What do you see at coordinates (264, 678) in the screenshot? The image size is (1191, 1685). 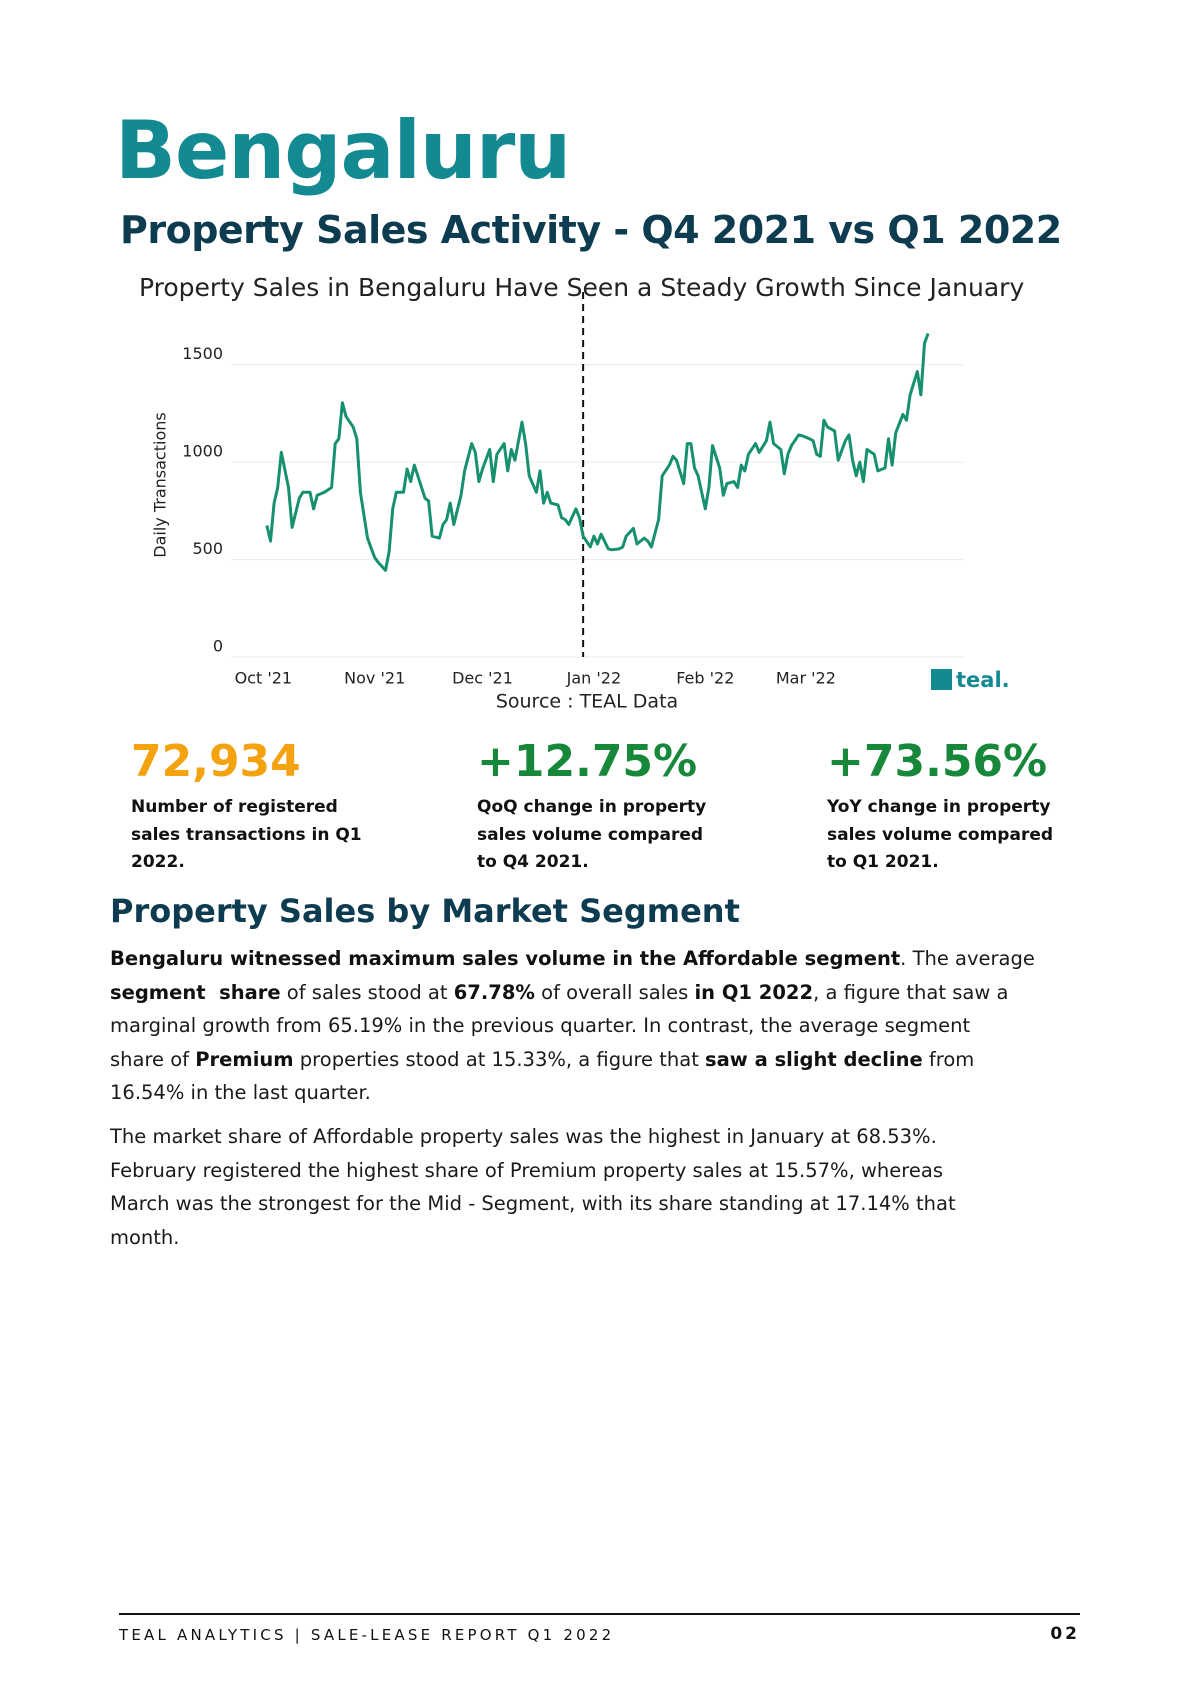 I see `x-tick-label: Oct '21` at bounding box center [264, 678].